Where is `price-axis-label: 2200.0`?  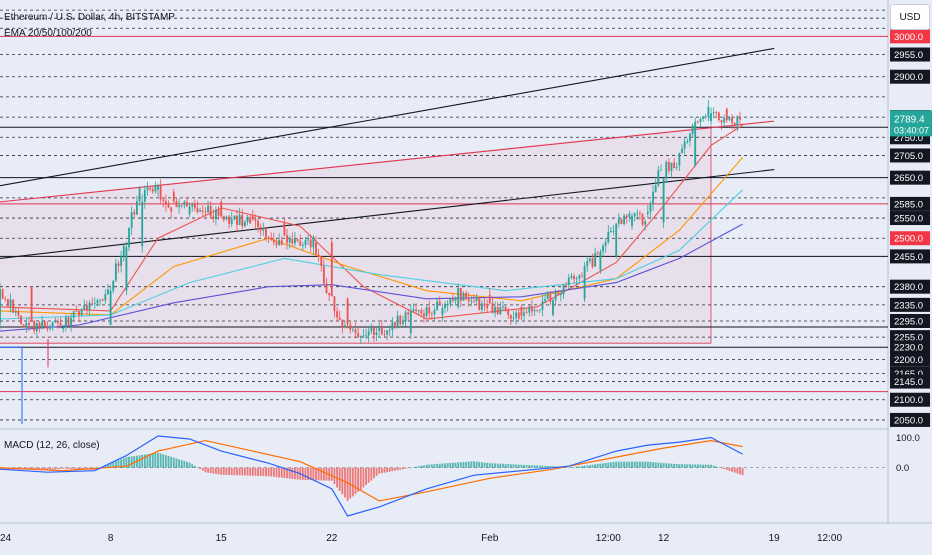
price-axis-label: 2200.0 is located at coordinates (908, 360).